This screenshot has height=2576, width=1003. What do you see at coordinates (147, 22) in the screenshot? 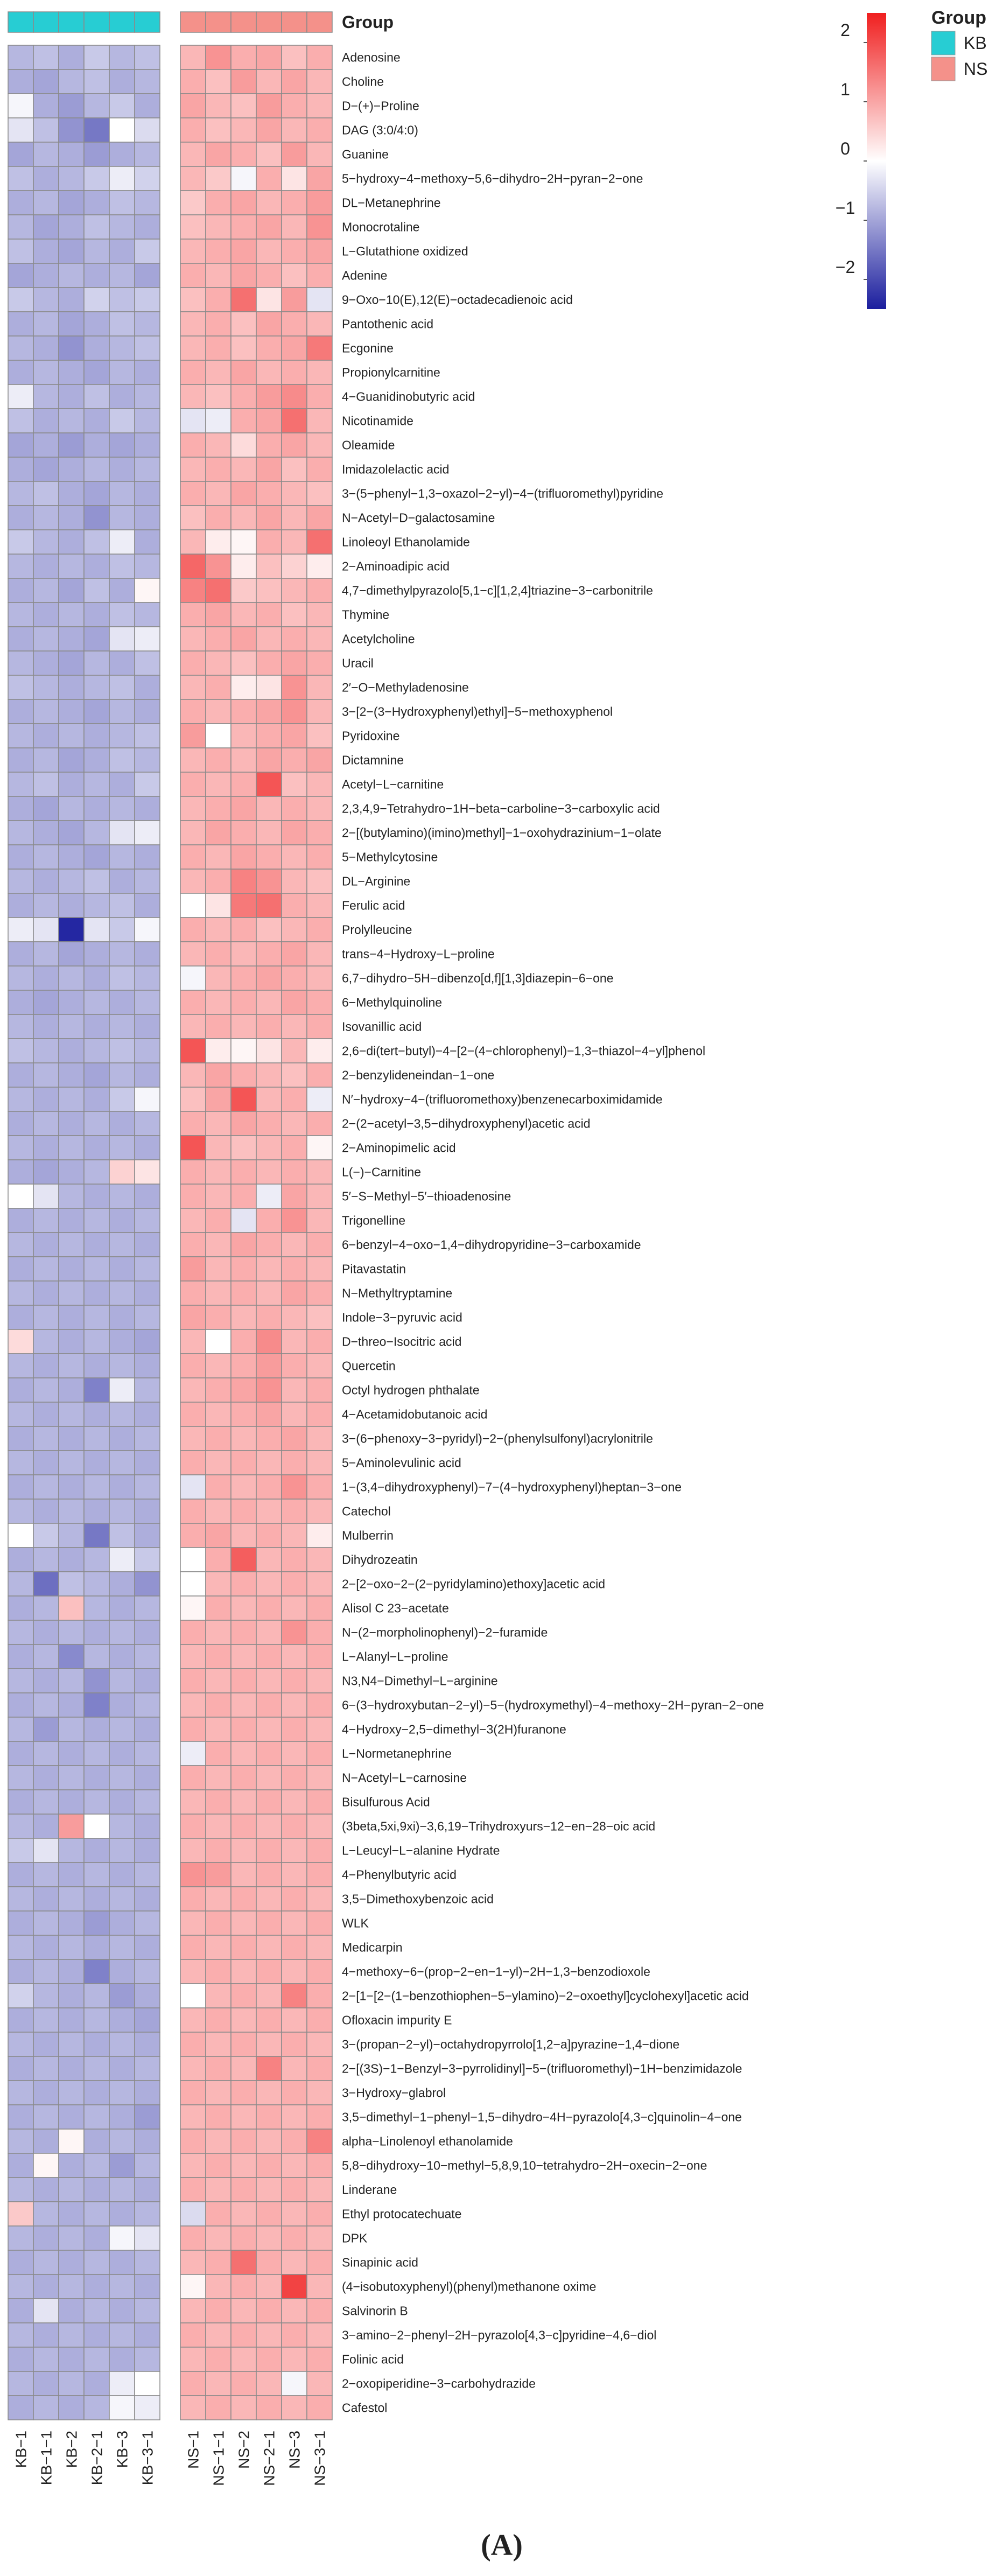
I see `group-annotation-cell` at bounding box center [147, 22].